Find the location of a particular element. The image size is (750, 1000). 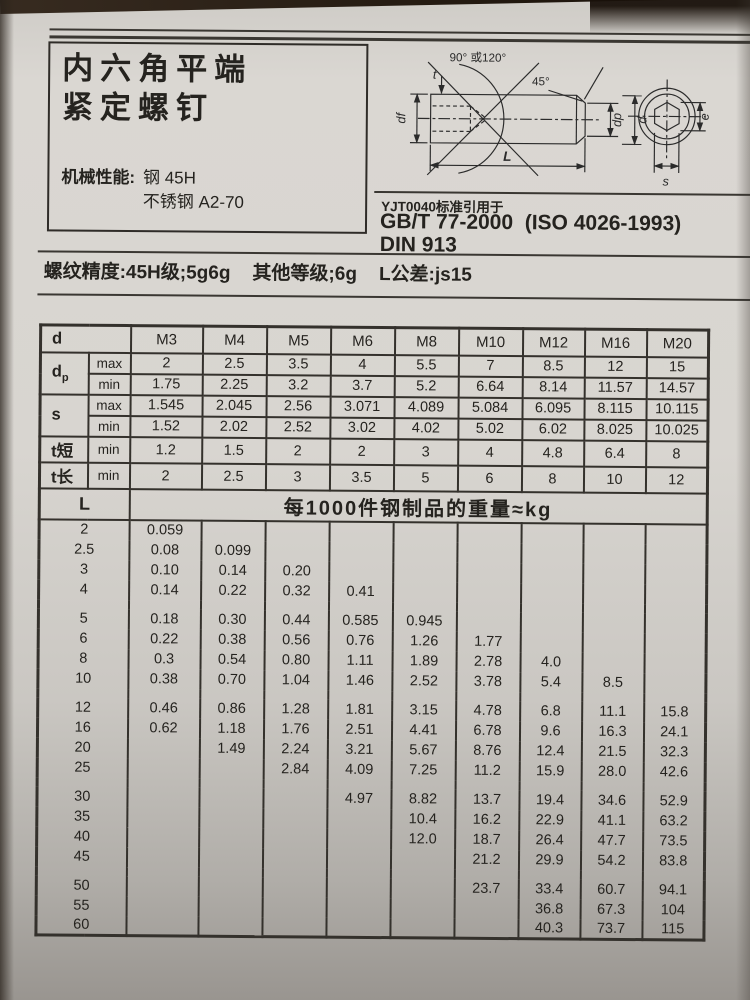

weight-value: 0.059 is located at coordinates (165, 530).